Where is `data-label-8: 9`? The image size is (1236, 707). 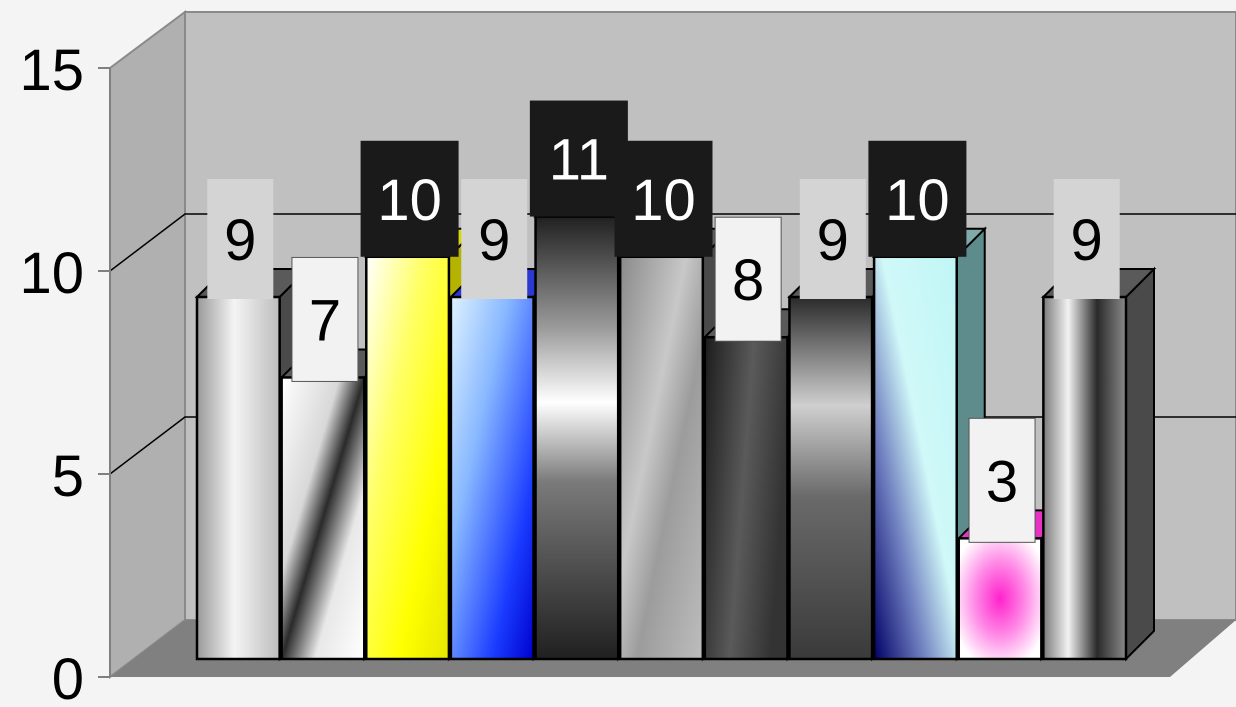 data-label-8: 9 is located at coordinates (832, 239).